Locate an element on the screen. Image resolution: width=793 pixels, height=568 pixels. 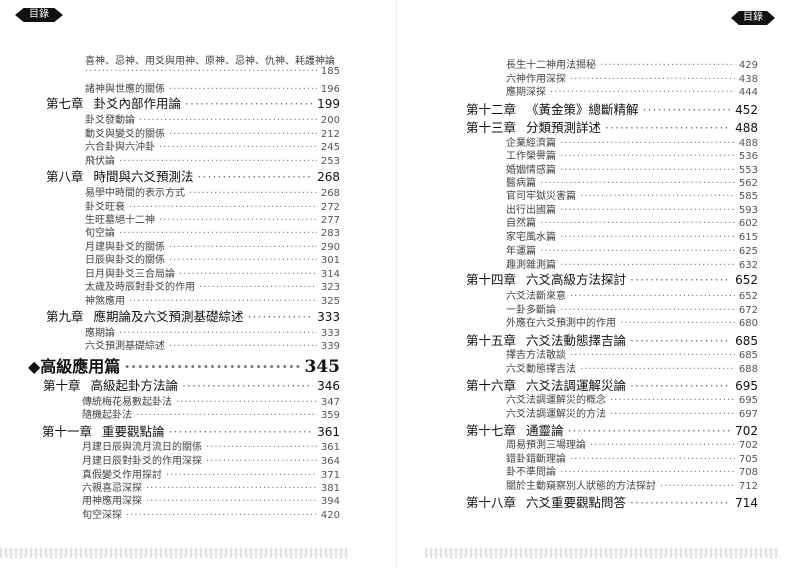
section-entry: 擇吉方法散談 685 is located at coordinates (632, 353).